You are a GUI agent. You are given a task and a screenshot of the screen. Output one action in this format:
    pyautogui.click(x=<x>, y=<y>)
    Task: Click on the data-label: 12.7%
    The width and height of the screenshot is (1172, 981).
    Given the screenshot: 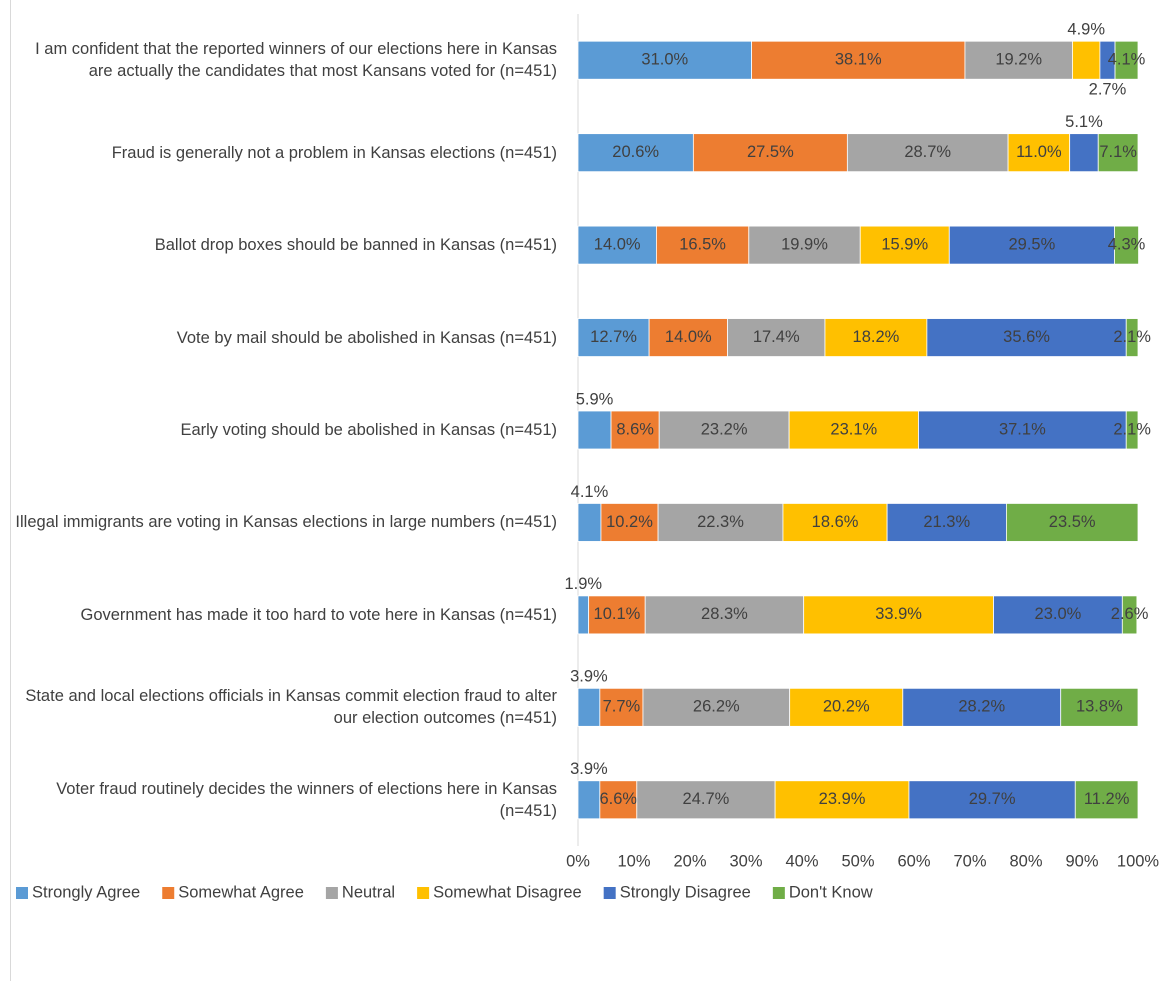 What is the action you would take?
    pyautogui.click(x=613, y=337)
    